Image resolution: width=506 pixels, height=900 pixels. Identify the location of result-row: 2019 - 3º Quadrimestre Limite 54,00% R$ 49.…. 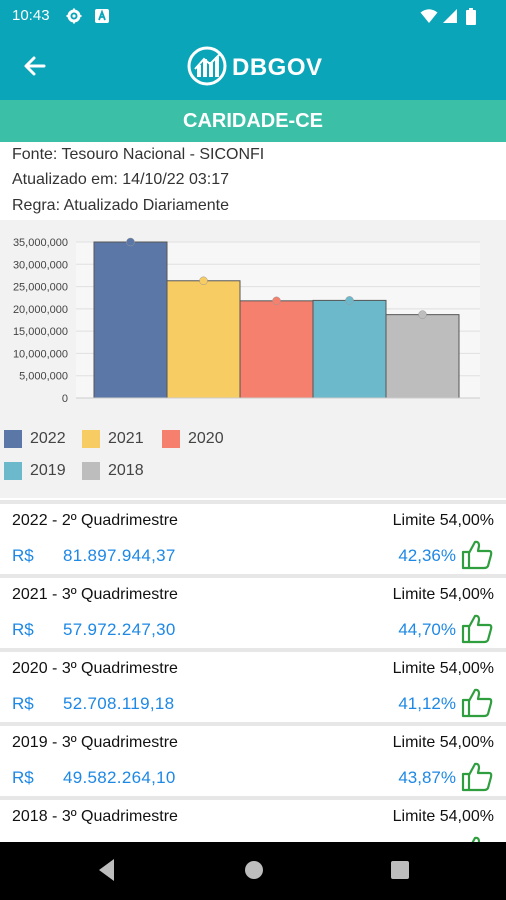
(253, 761).